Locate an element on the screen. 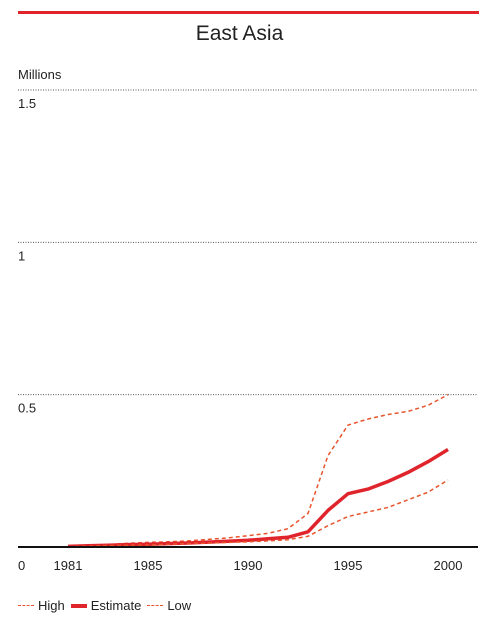 This screenshot has width=479, height=617. series-line-low is located at coordinates (258, 513).